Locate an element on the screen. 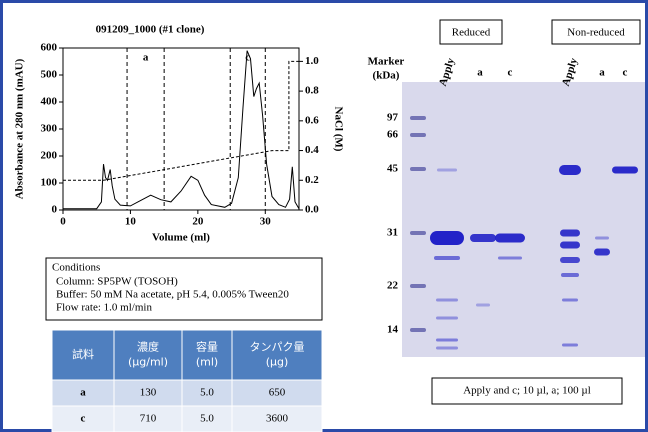 The height and width of the screenshot is (432, 648). gel-caption: Apply and c; 10 µl, a; 100 µl is located at coordinates (527, 391).